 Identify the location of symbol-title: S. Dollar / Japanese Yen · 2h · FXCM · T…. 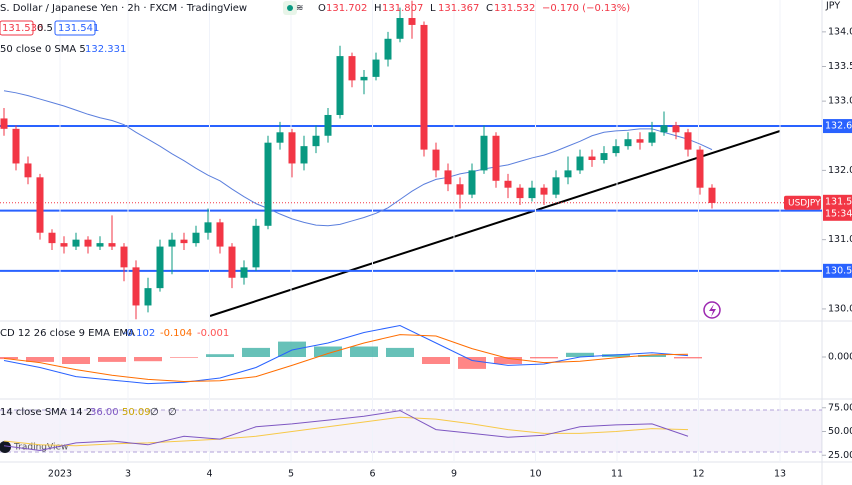
(123, 8).